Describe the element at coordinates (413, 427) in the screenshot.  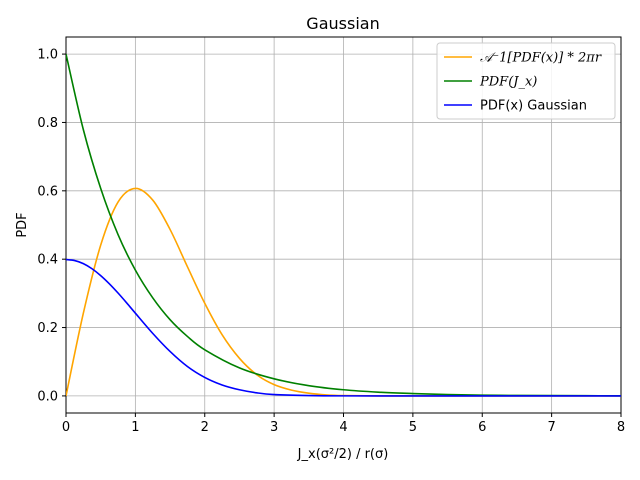
I see `x-tick-label: 5` at that location.